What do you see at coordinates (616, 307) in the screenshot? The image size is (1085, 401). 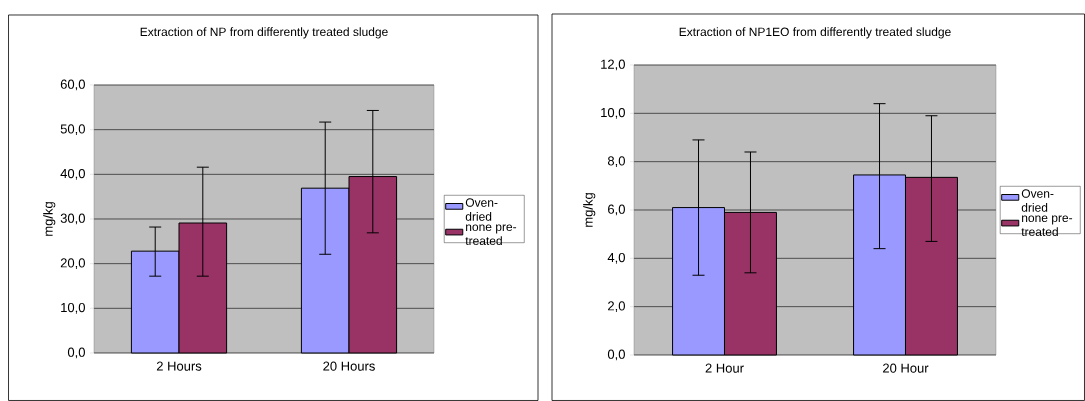 I see `y-tick-label: 2,0` at bounding box center [616, 307].